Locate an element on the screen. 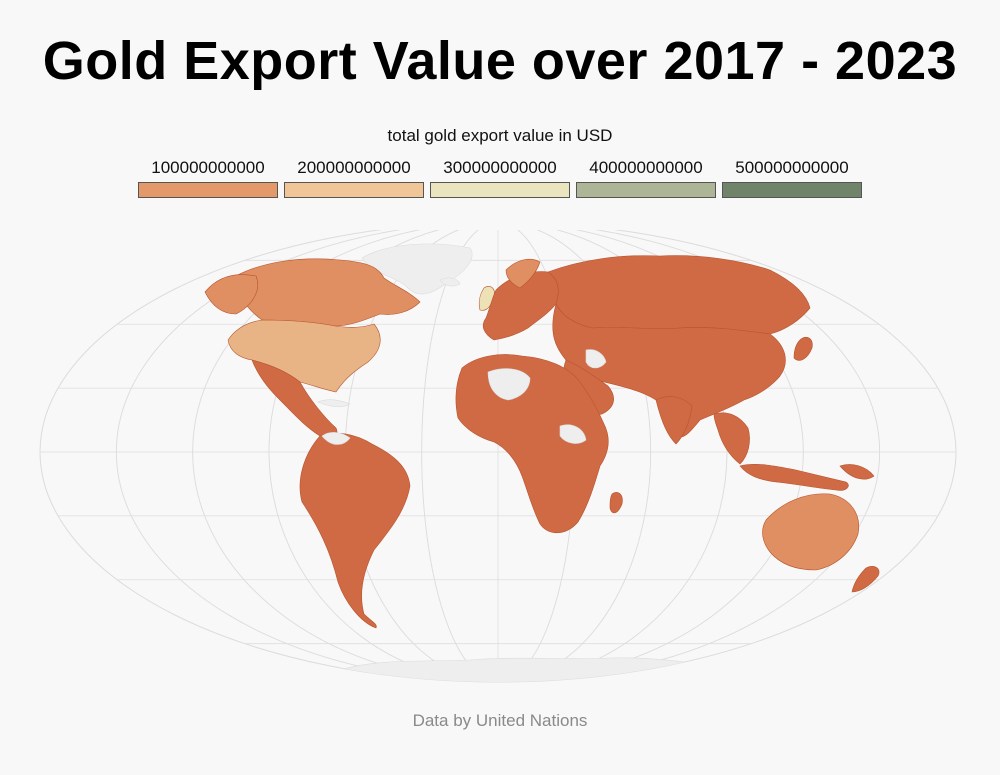 The image size is (1000, 775). legend-label: 500000000000 is located at coordinates (792, 167).